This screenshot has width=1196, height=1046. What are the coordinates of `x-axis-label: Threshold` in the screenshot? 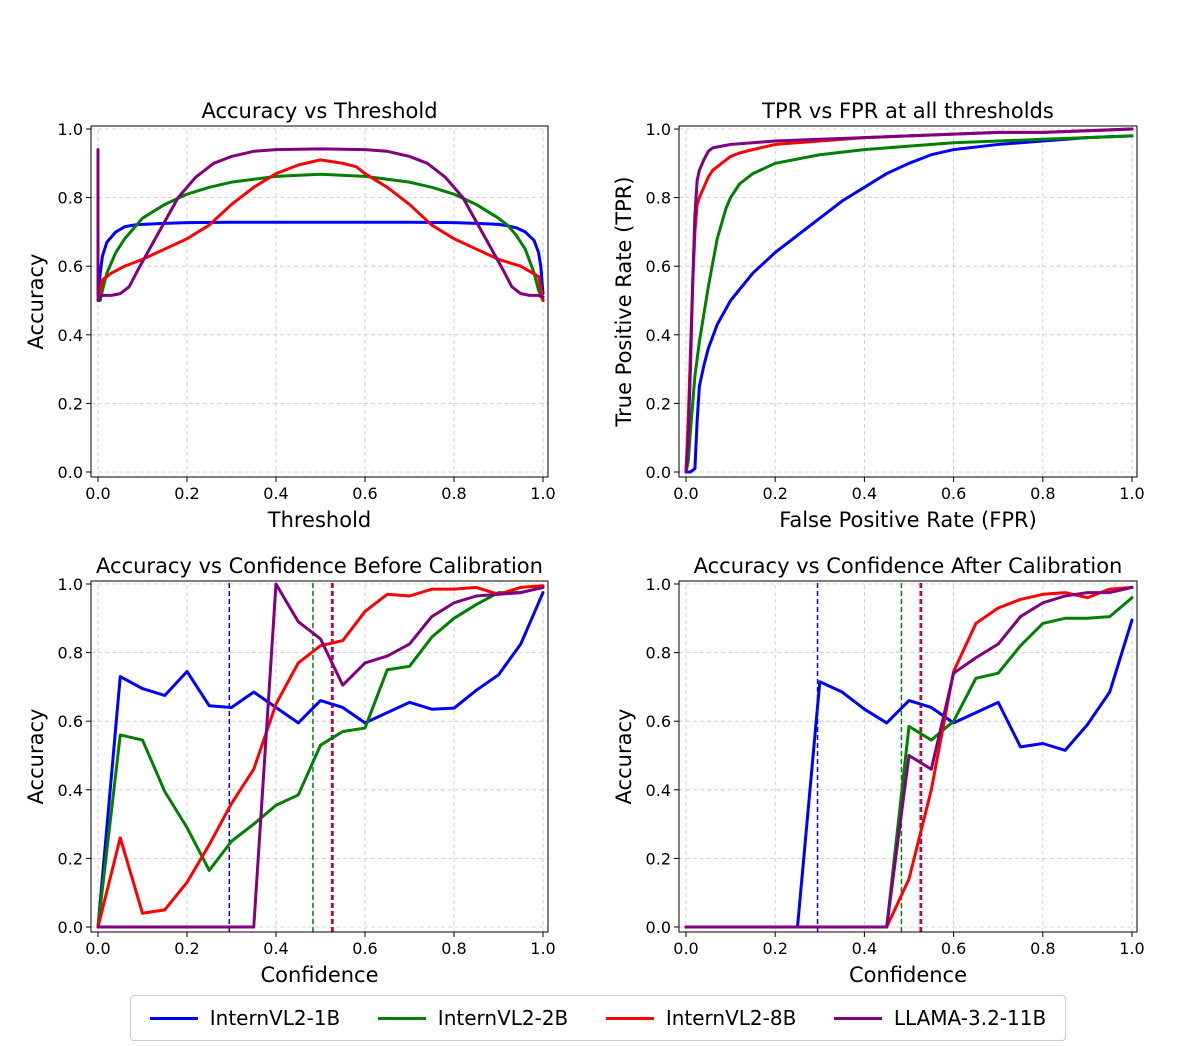 It's located at (319, 520).